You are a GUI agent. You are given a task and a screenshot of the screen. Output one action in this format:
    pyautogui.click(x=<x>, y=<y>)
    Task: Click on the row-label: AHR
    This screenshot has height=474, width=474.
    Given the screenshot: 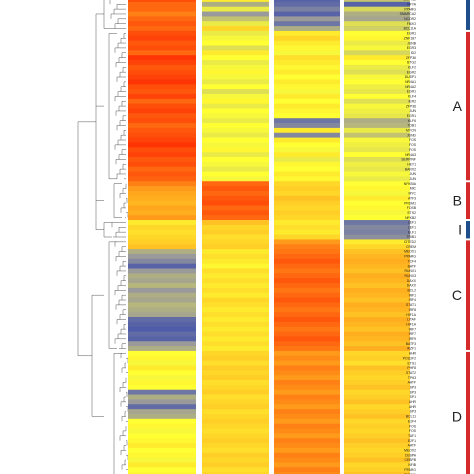 What is the action you would take?
    pyautogui.click(x=413, y=354)
    